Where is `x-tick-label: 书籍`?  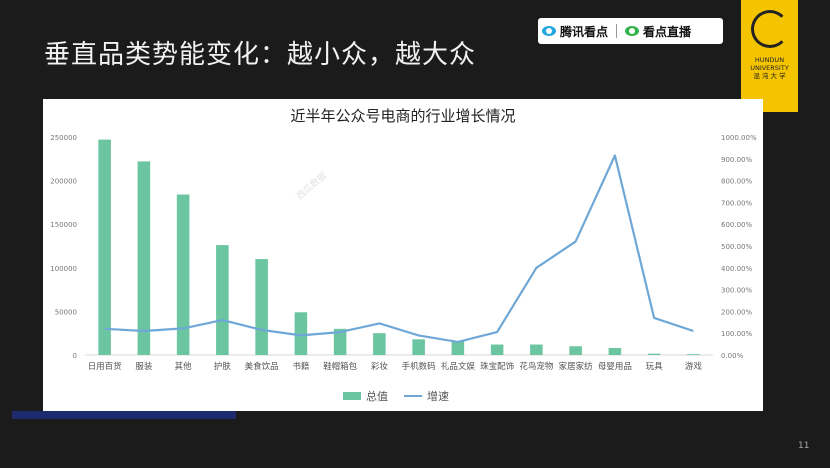
x-tick-label: 书籍 is located at coordinates (300, 366).